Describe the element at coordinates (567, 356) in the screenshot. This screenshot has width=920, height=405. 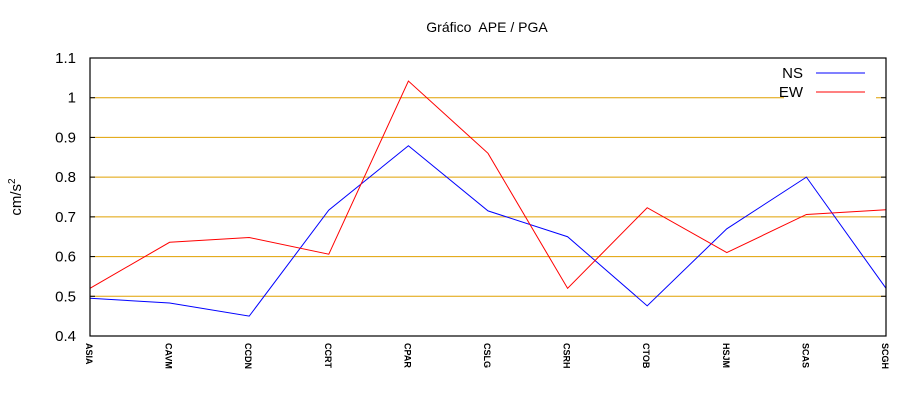
I see `x-tick-label: CSRH` at that location.